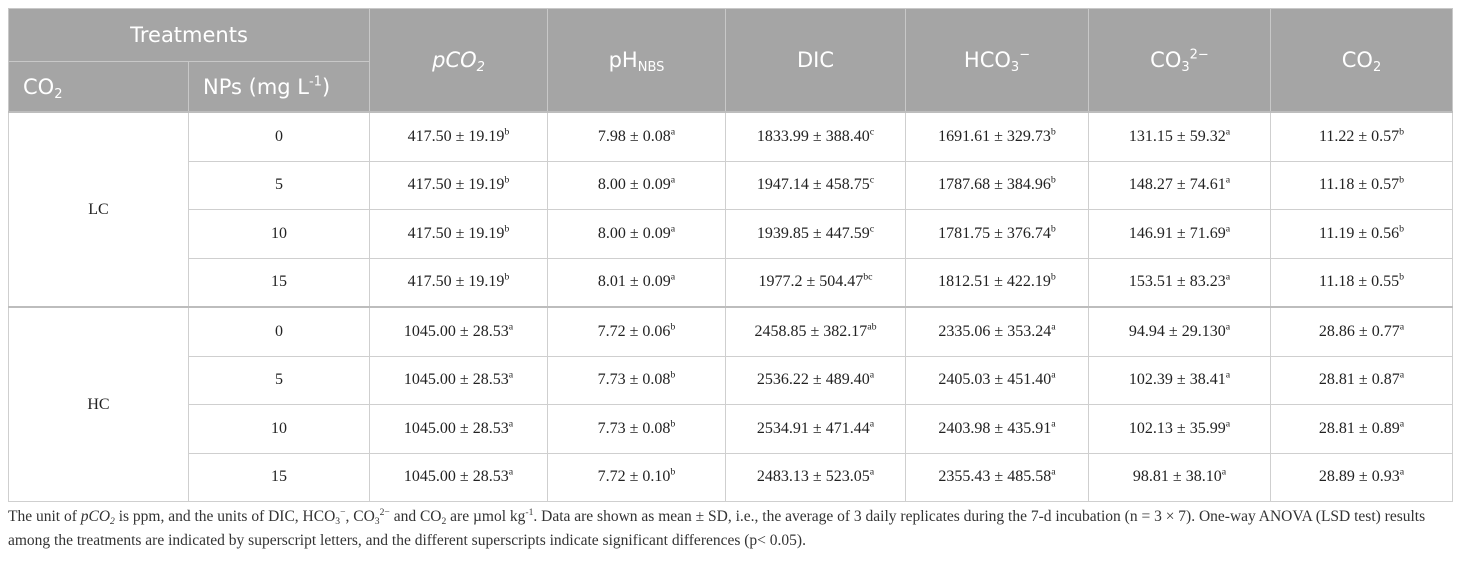 The image size is (1460, 561). Describe the element at coordinates (1180, 380) in the screenshot. I see `value-cell: 102.39 ± 38.41a` at that location.